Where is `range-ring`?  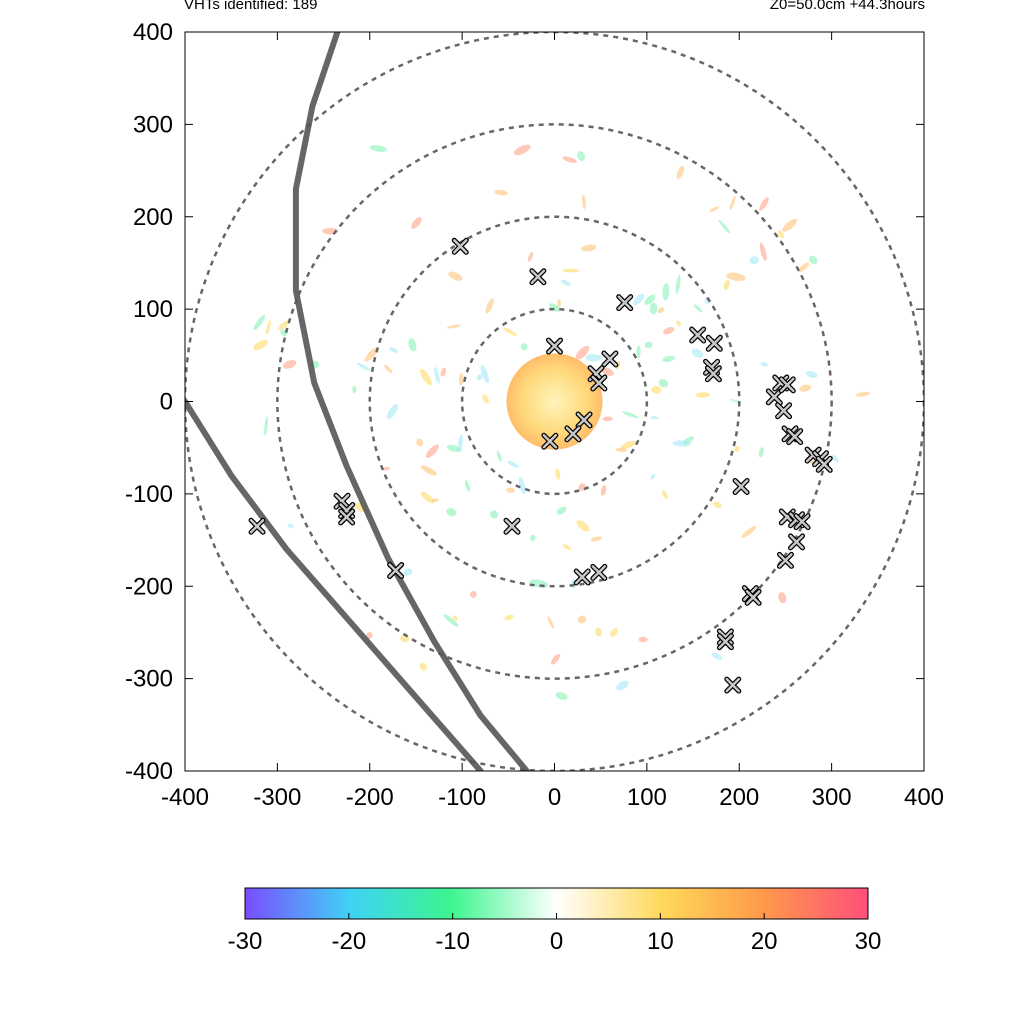
range-ring is located at coordinates (554, 401).